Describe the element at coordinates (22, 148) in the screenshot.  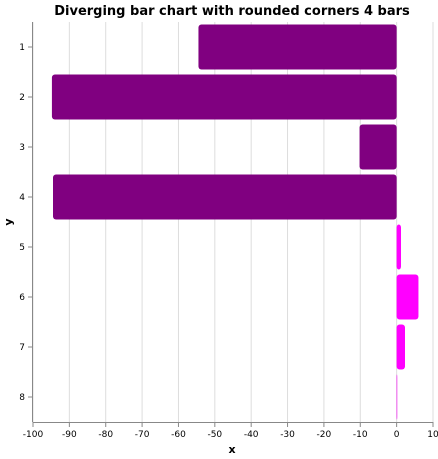
I see `y-tick-label: 3` at that location.